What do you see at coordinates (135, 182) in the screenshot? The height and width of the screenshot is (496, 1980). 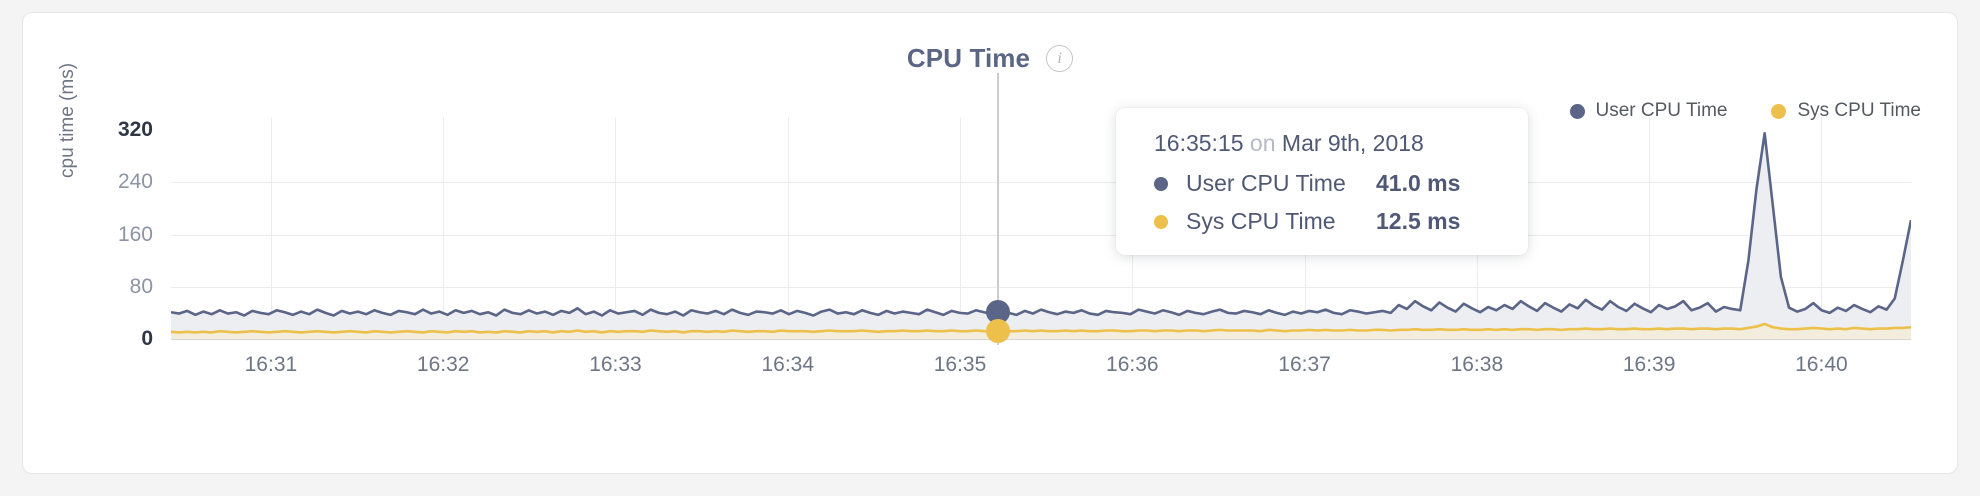 I see `y-tick-label: 240` at bounding box center [135, 182].